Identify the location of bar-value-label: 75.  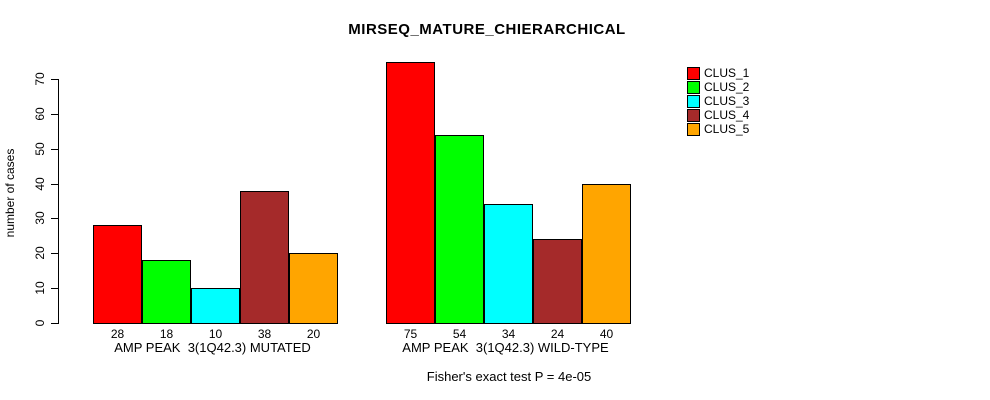
(410, 334).